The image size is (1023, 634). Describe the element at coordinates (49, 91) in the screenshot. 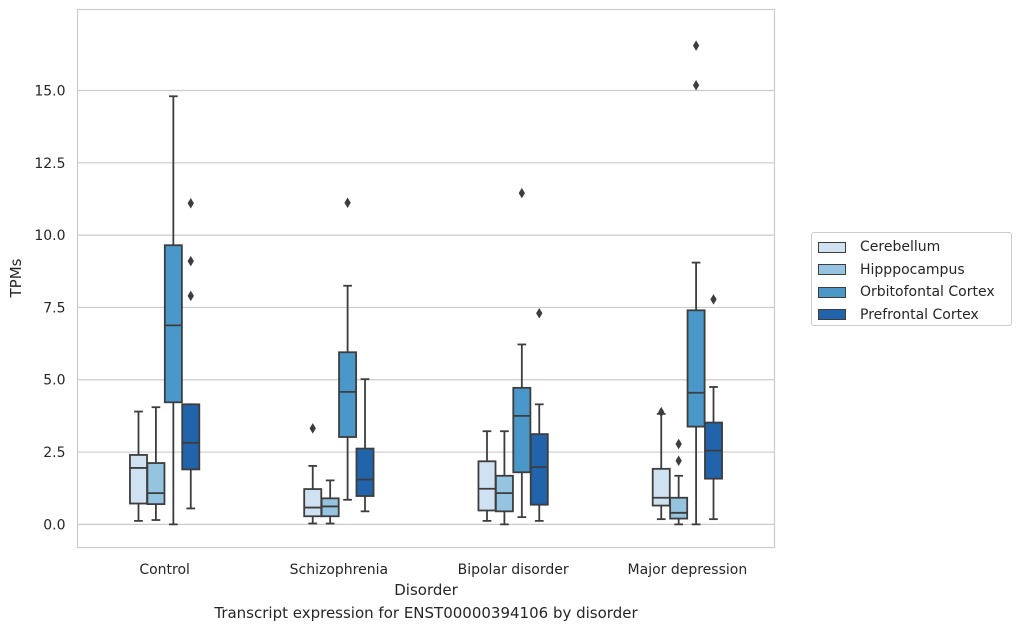

I see `y-tick-label: 15.0` at that location.